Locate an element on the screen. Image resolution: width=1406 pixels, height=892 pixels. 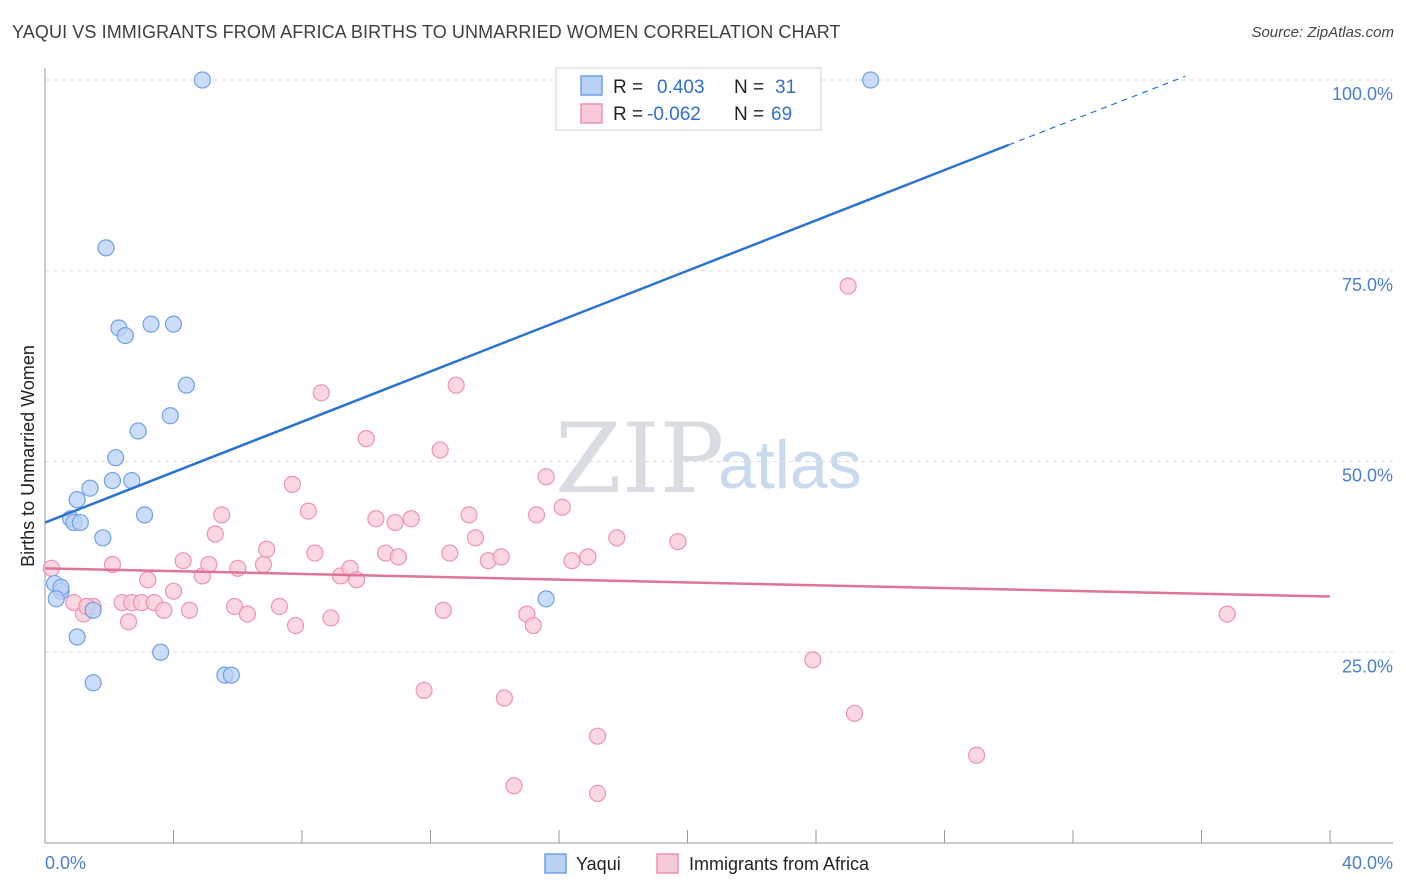
chart-source: Source: ZipAtlas.com is located at coordinates (1322, 32).